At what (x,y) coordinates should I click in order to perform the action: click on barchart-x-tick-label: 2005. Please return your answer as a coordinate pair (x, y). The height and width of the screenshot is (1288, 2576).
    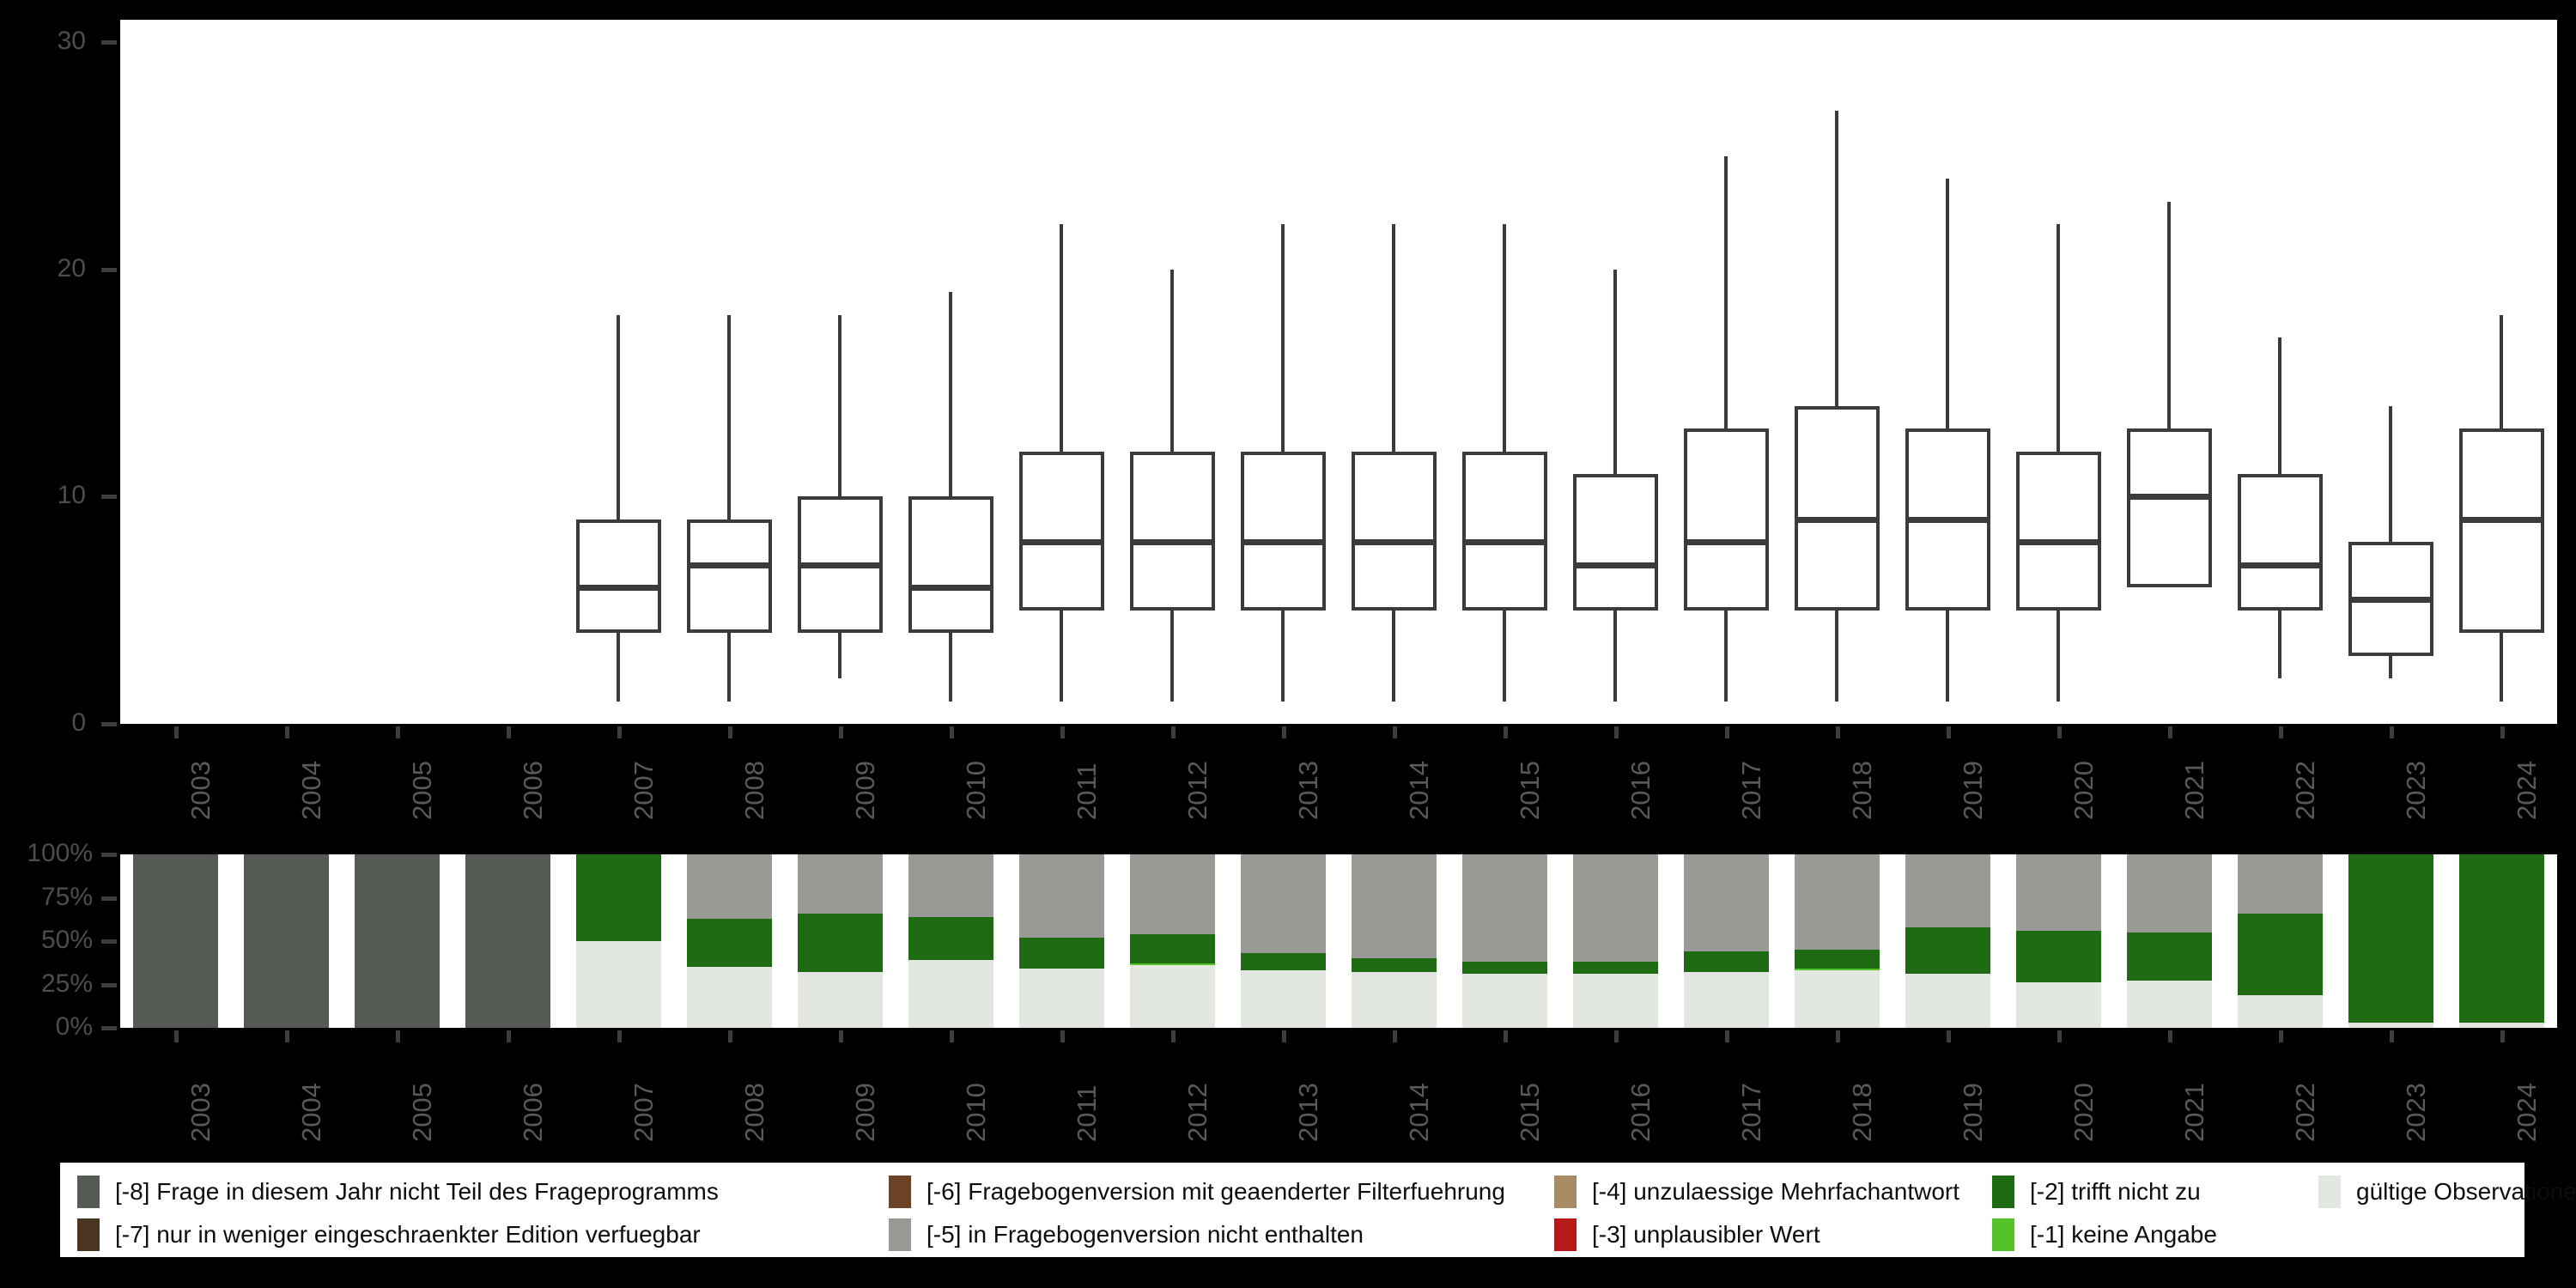
    Looking at the image, I should click on (421, 1112).